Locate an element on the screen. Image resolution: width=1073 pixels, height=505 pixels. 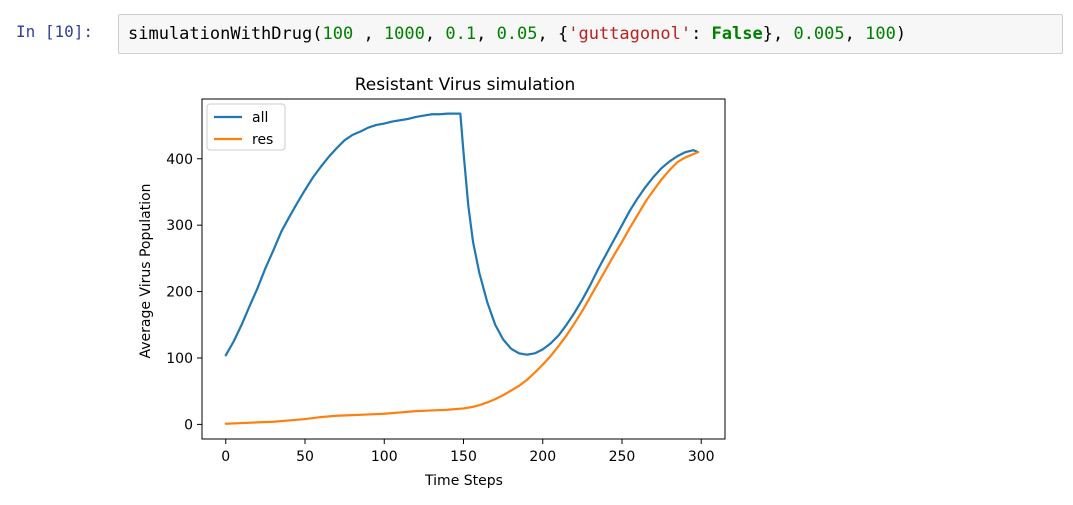
x-tick-label: 50 is located at coordinates (305, 457).